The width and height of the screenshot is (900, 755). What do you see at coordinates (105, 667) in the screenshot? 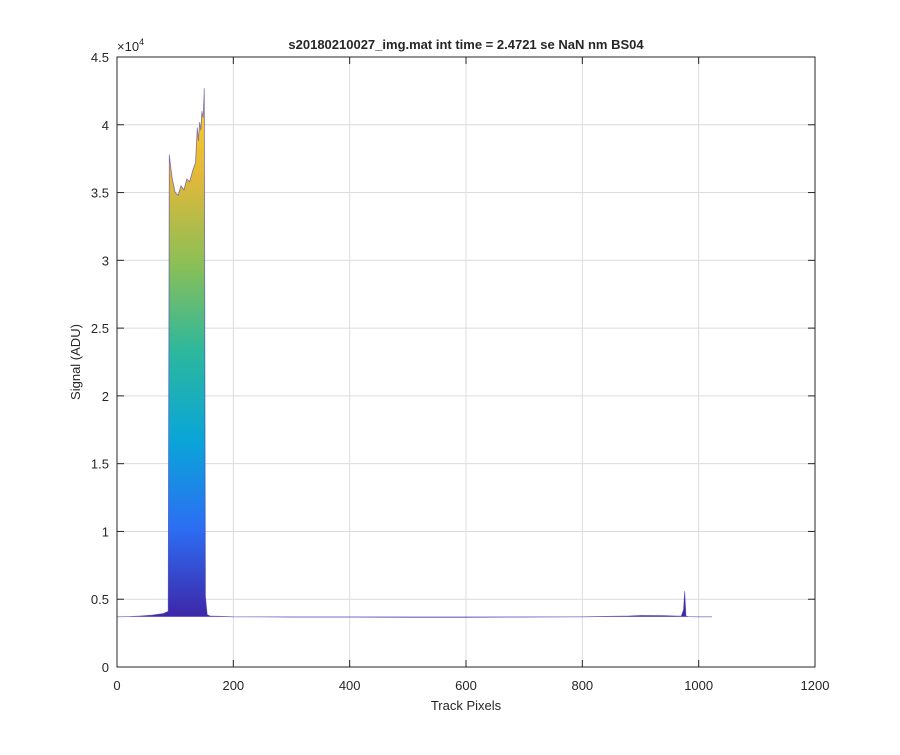
I see `y-tick-label: 0` at bounding box center [105, 667].